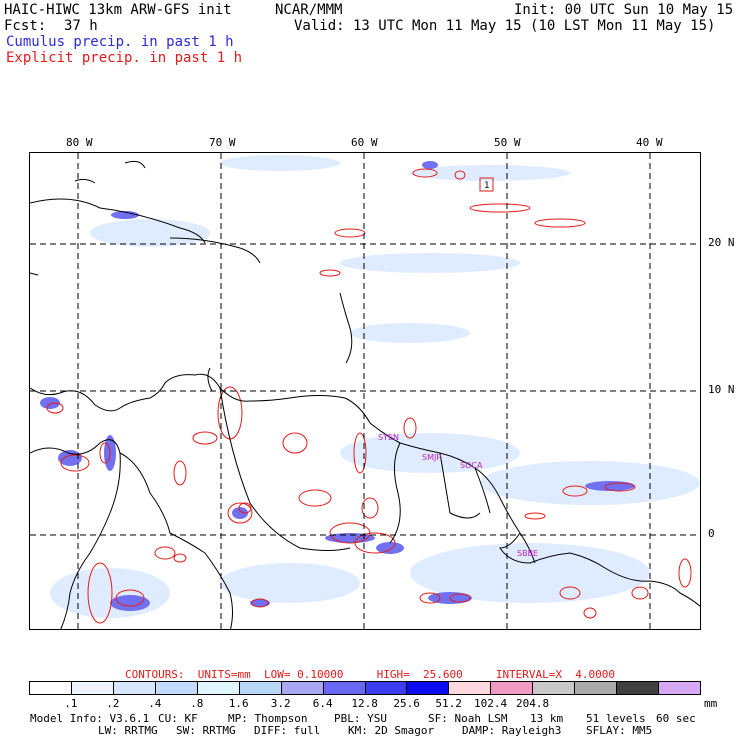 The image size is (740, 740). I want to click on lon-label-60w: 60 W, so click(364, 142).